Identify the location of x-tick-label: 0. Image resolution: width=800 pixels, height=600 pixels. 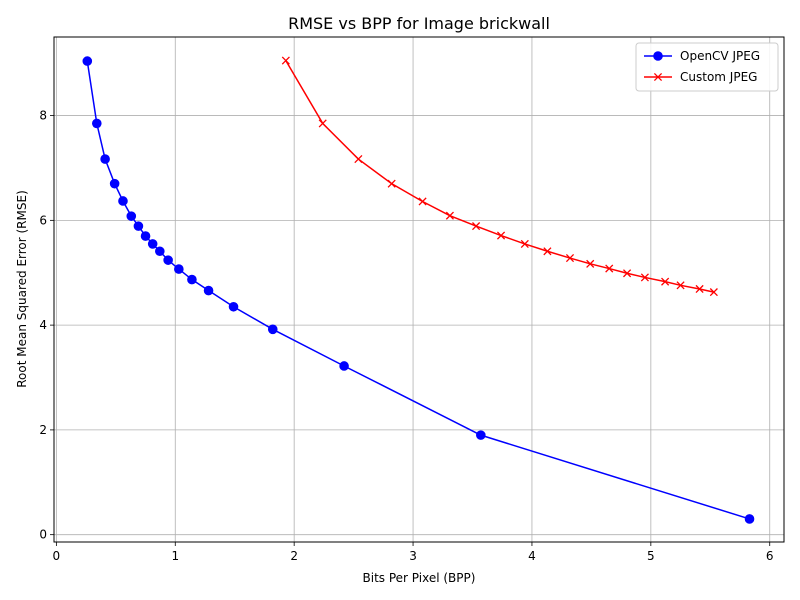
(57, 556).